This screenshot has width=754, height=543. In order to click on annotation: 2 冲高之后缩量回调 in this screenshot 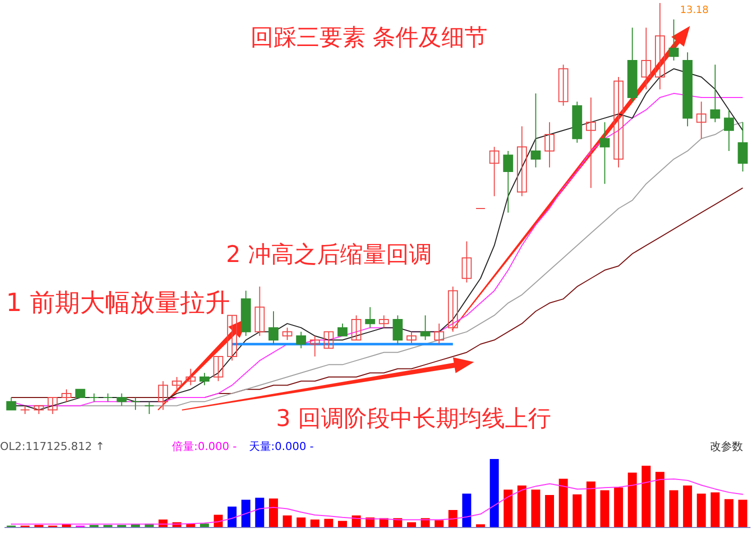, I will do `click(329, 255)`.